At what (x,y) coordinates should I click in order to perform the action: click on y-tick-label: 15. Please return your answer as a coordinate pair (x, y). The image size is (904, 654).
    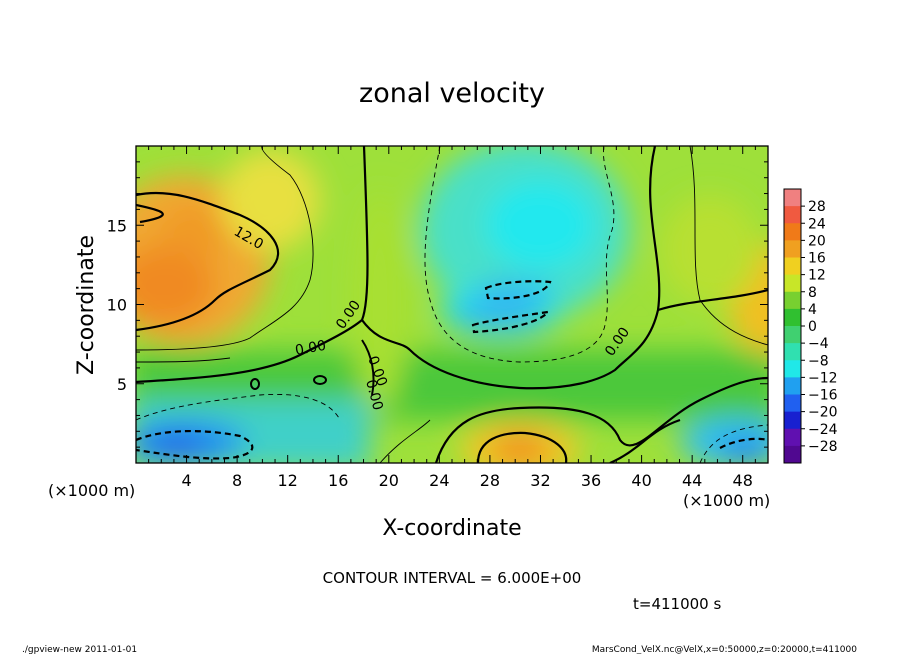
    Looking at the image, I should click on (117, 225).